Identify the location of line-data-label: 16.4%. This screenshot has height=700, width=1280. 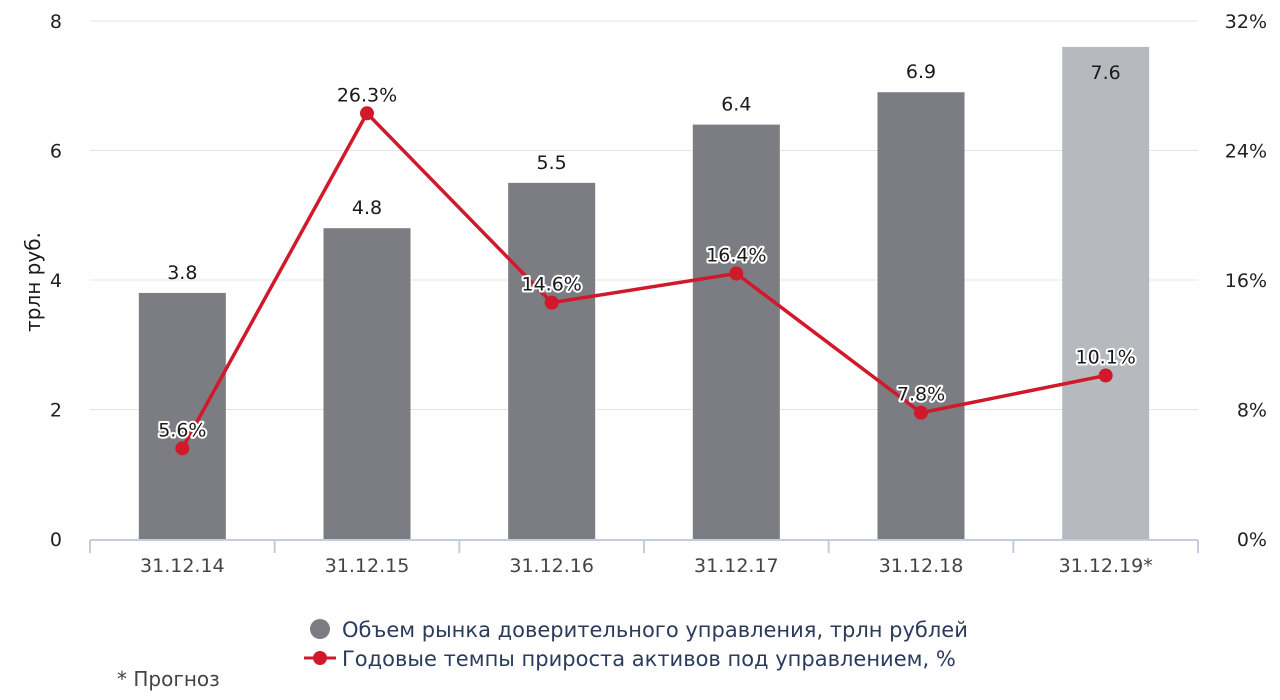
(736, 256).